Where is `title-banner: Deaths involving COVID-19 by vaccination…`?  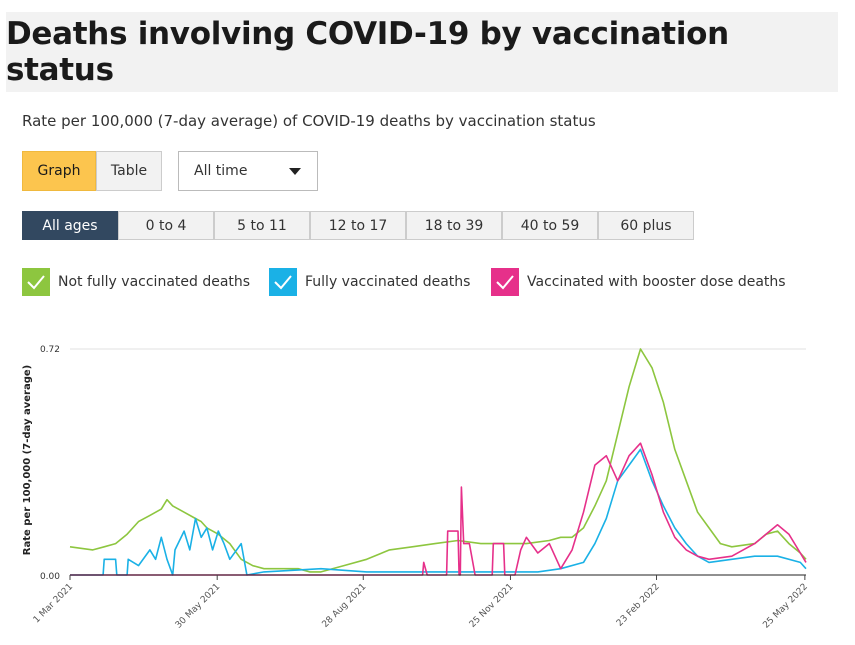
title-banner: Deaths involving COVID-19 by vaccination… is located at coordinates (422, 52).